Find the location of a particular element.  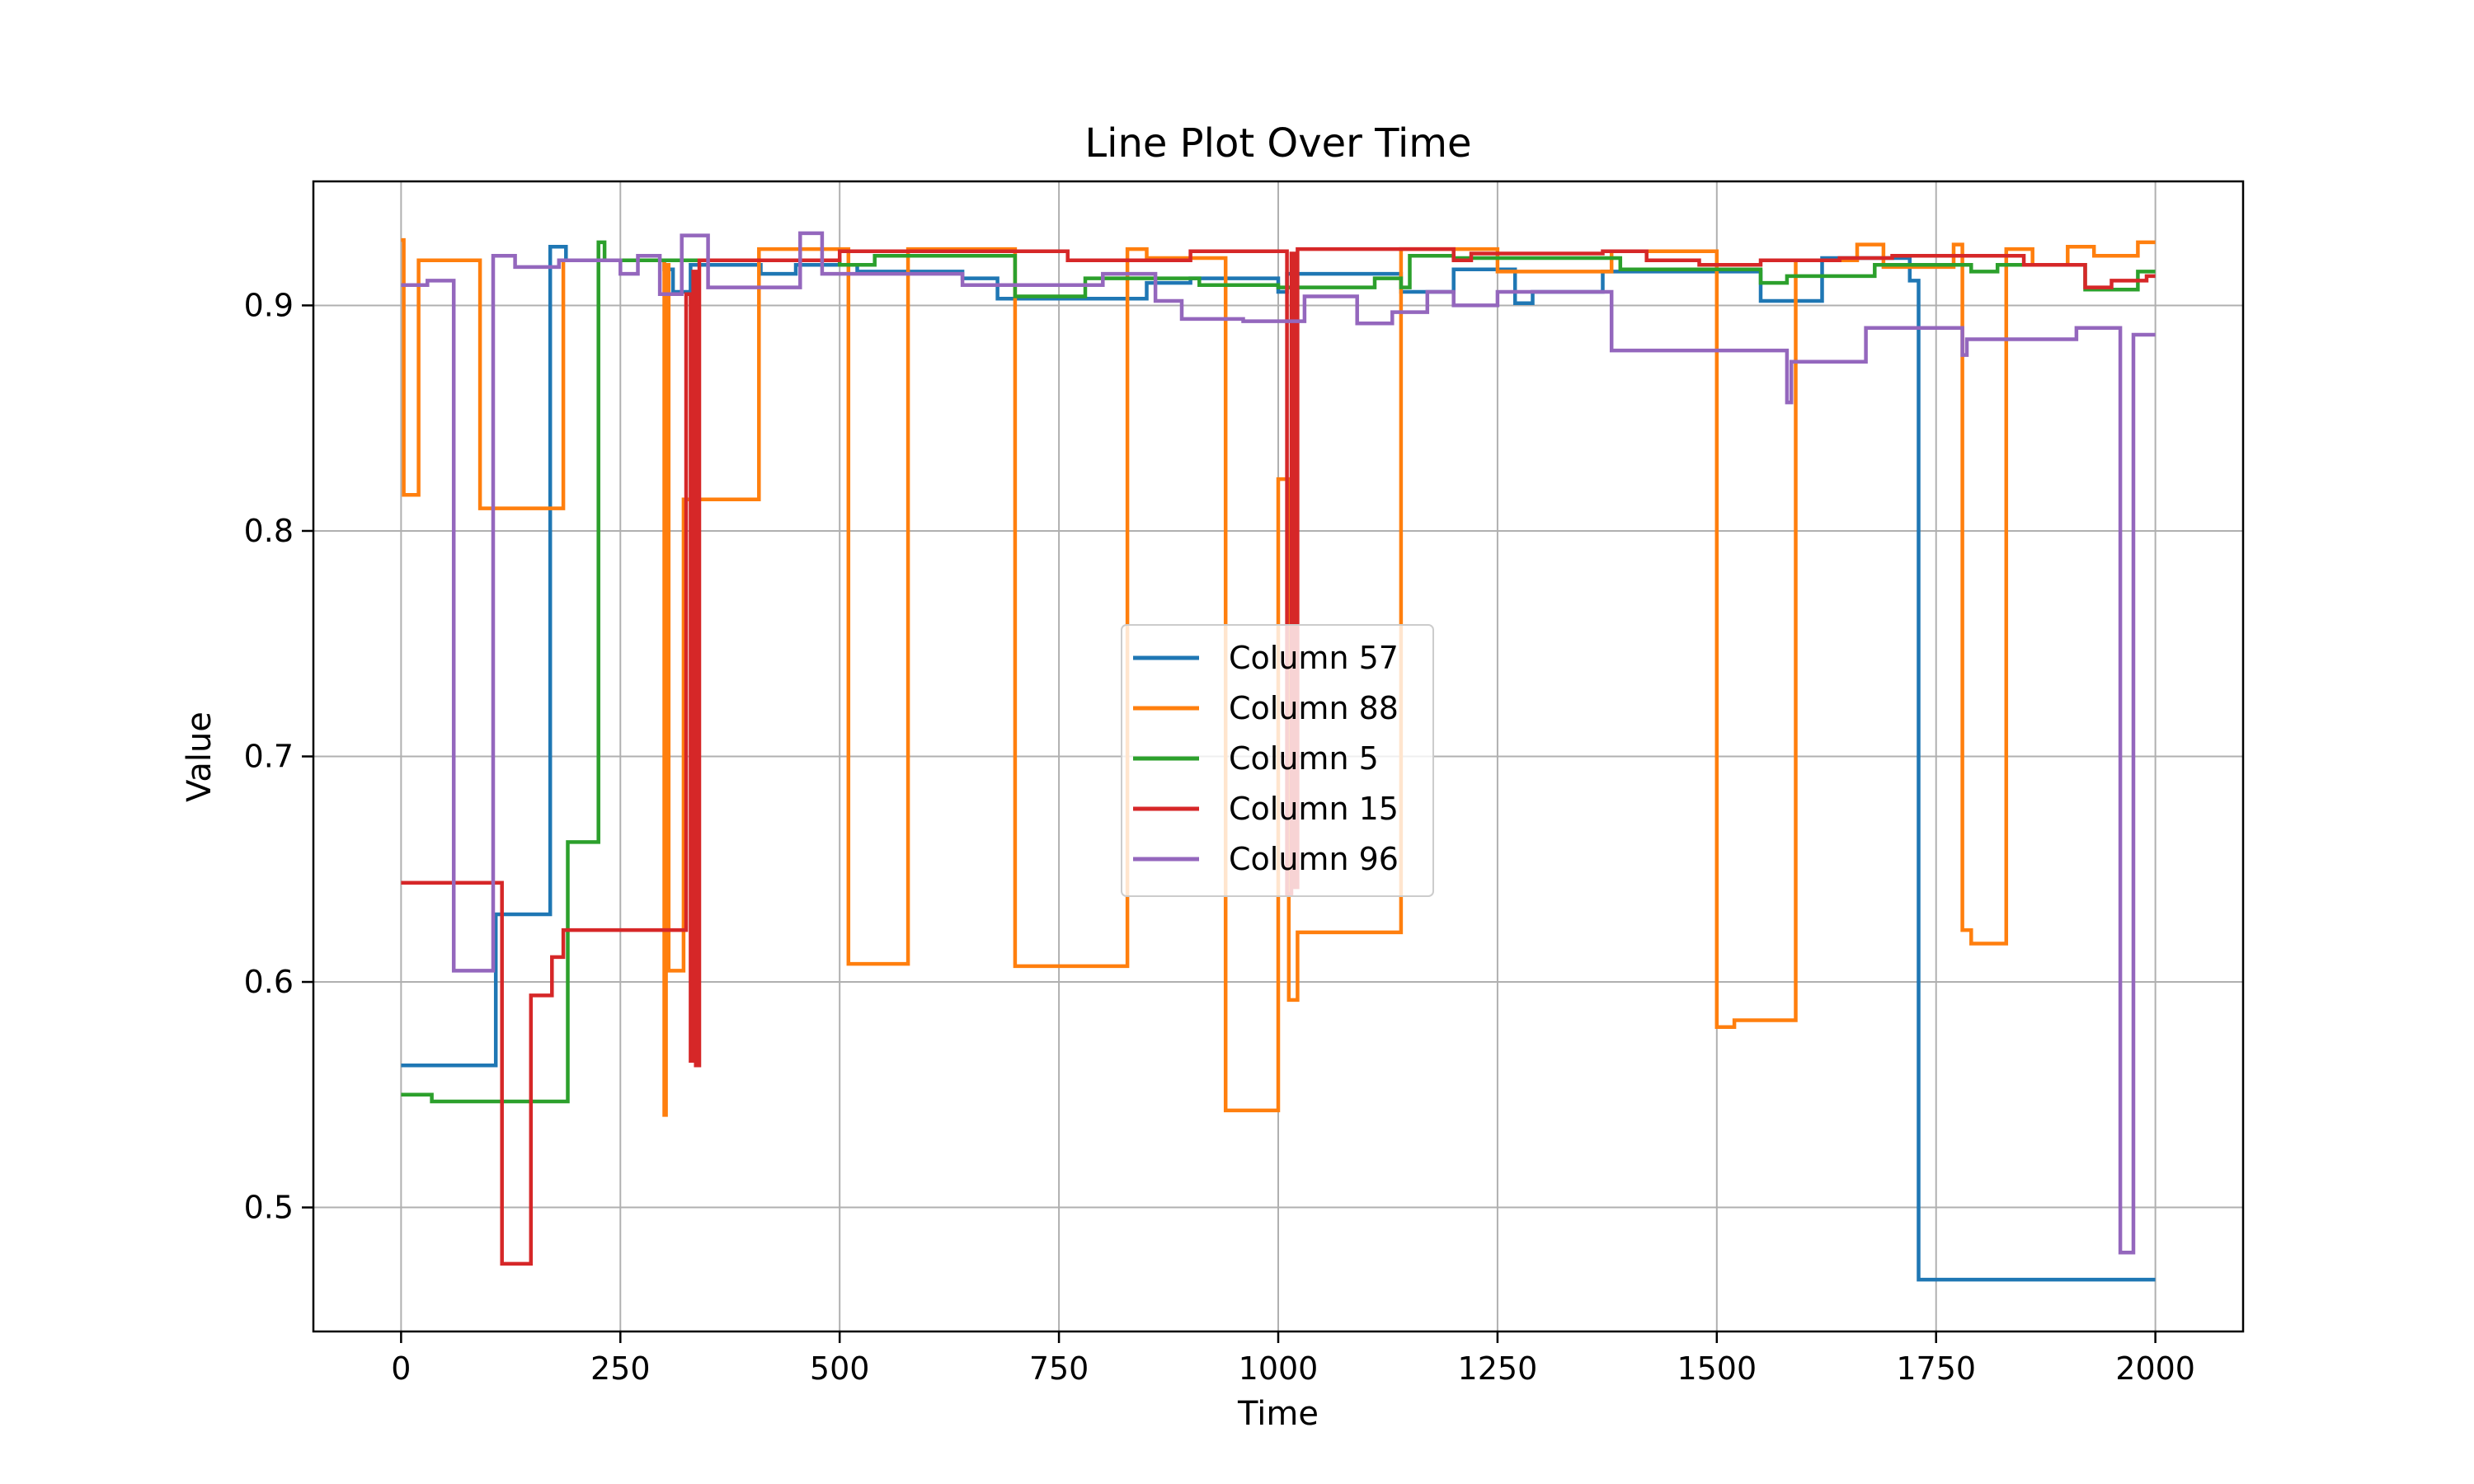

legend-label: Column 96 is located at coordinates (1314, 859).